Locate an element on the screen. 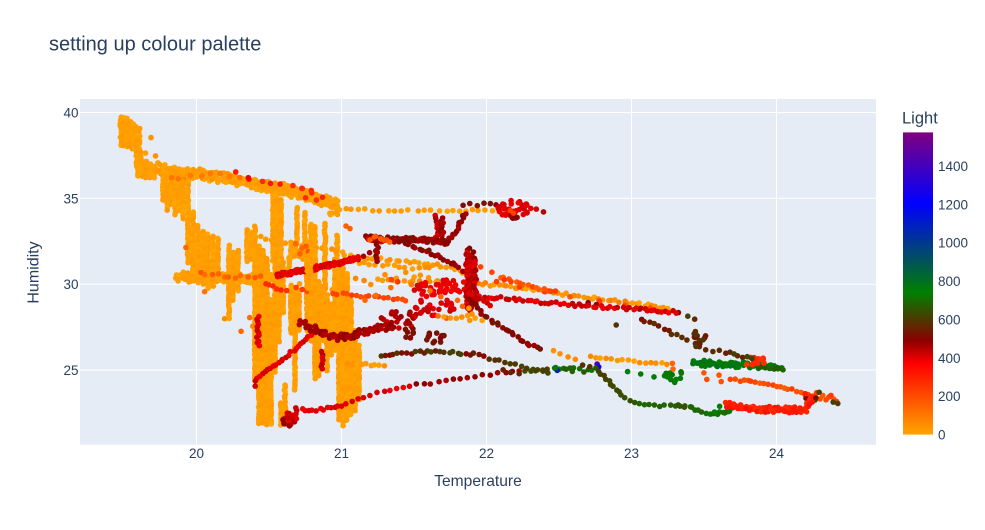  svg-text: 22 is located at coordinates (486, 453).